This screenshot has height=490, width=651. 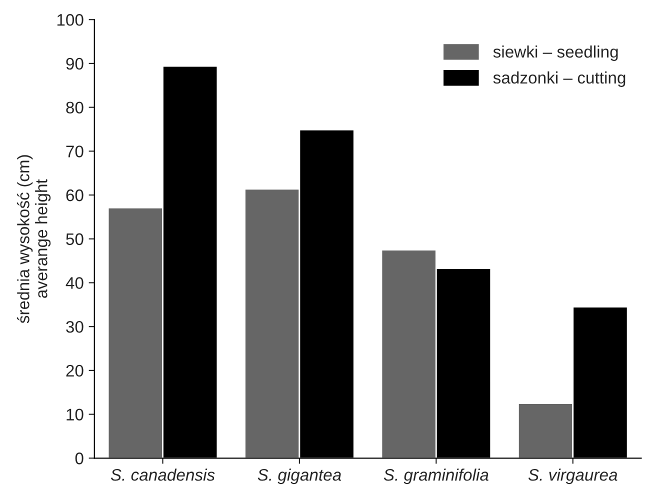 I want to click on y-tick-label: 100, so click(x=70, y=20).